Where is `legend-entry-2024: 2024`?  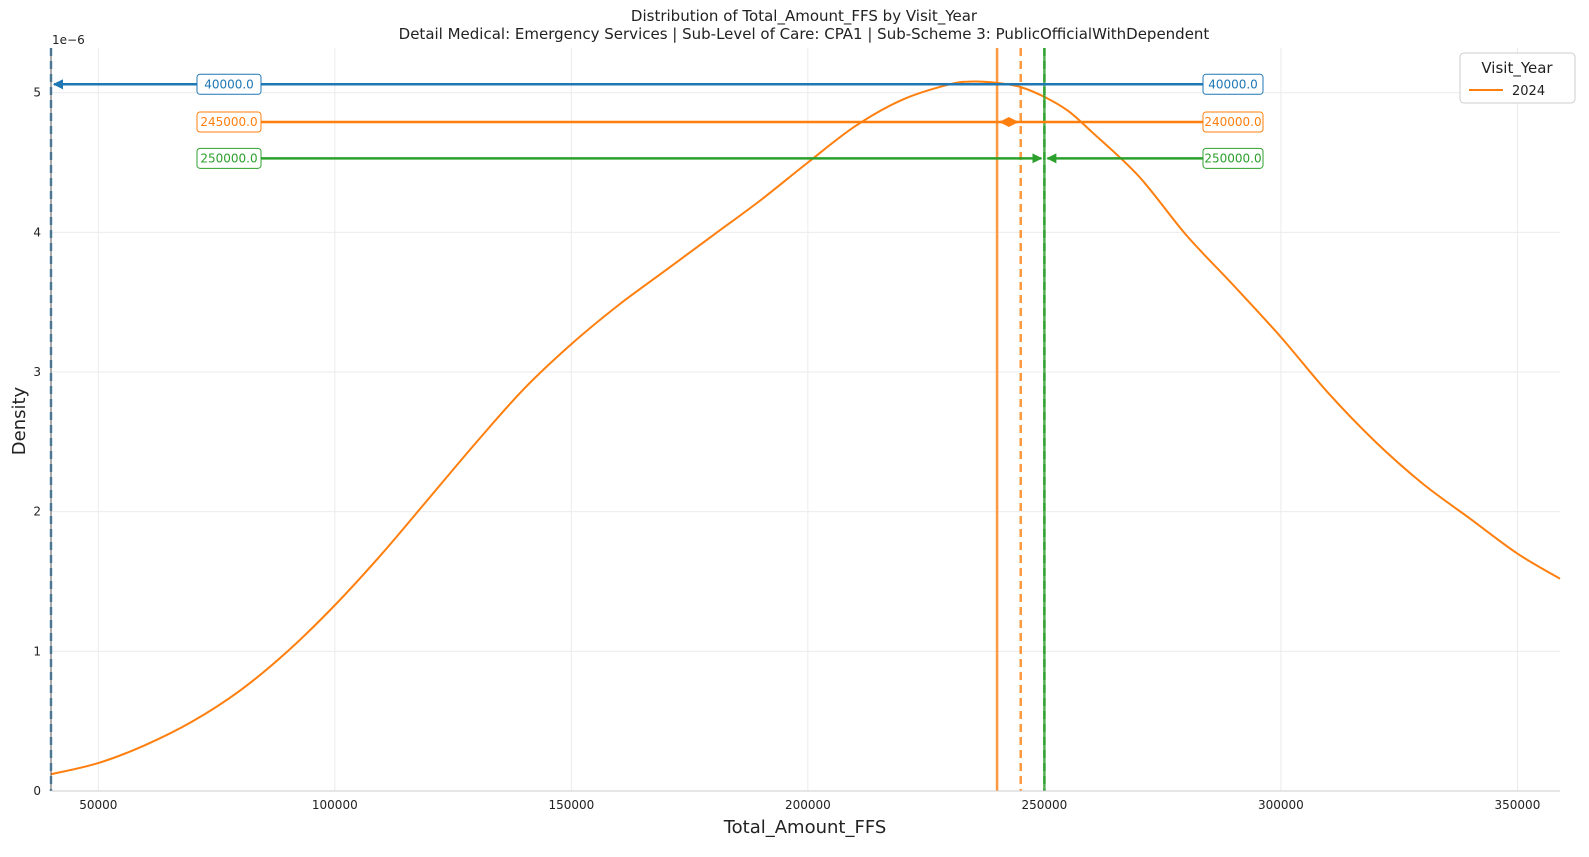 legend-entry-2024: 2024 is located at coordinates (1528, 91).